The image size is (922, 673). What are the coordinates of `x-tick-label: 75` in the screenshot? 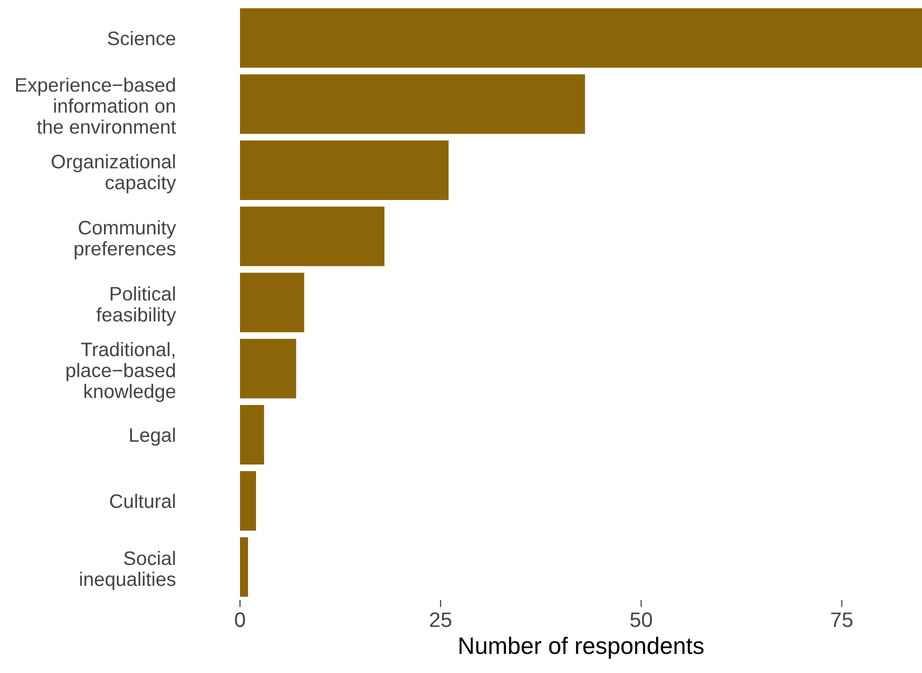 It's located at (841, 620).